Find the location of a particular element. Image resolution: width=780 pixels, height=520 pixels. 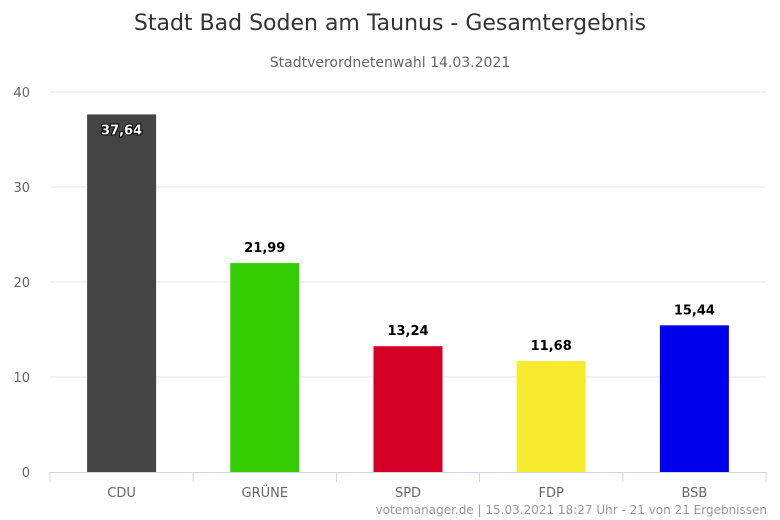

y-tick-label: 10 is located at coordinates (21, 378).